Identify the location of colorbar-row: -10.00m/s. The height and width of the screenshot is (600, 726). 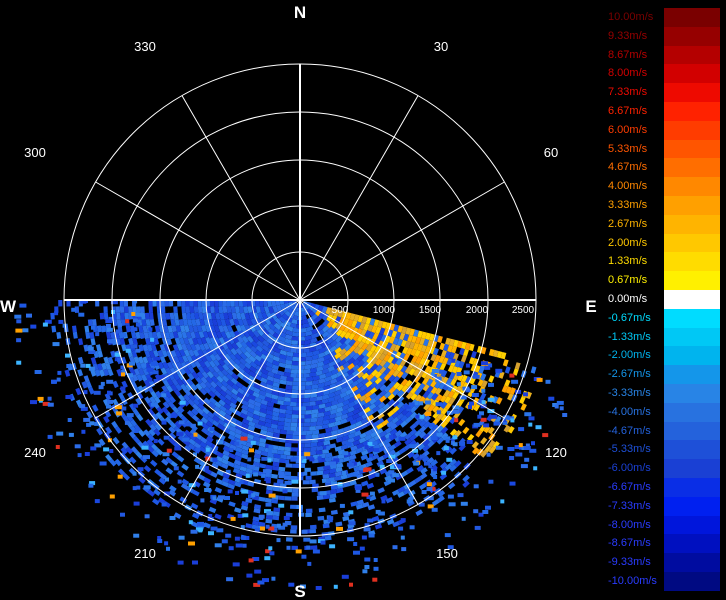
(663, 581).